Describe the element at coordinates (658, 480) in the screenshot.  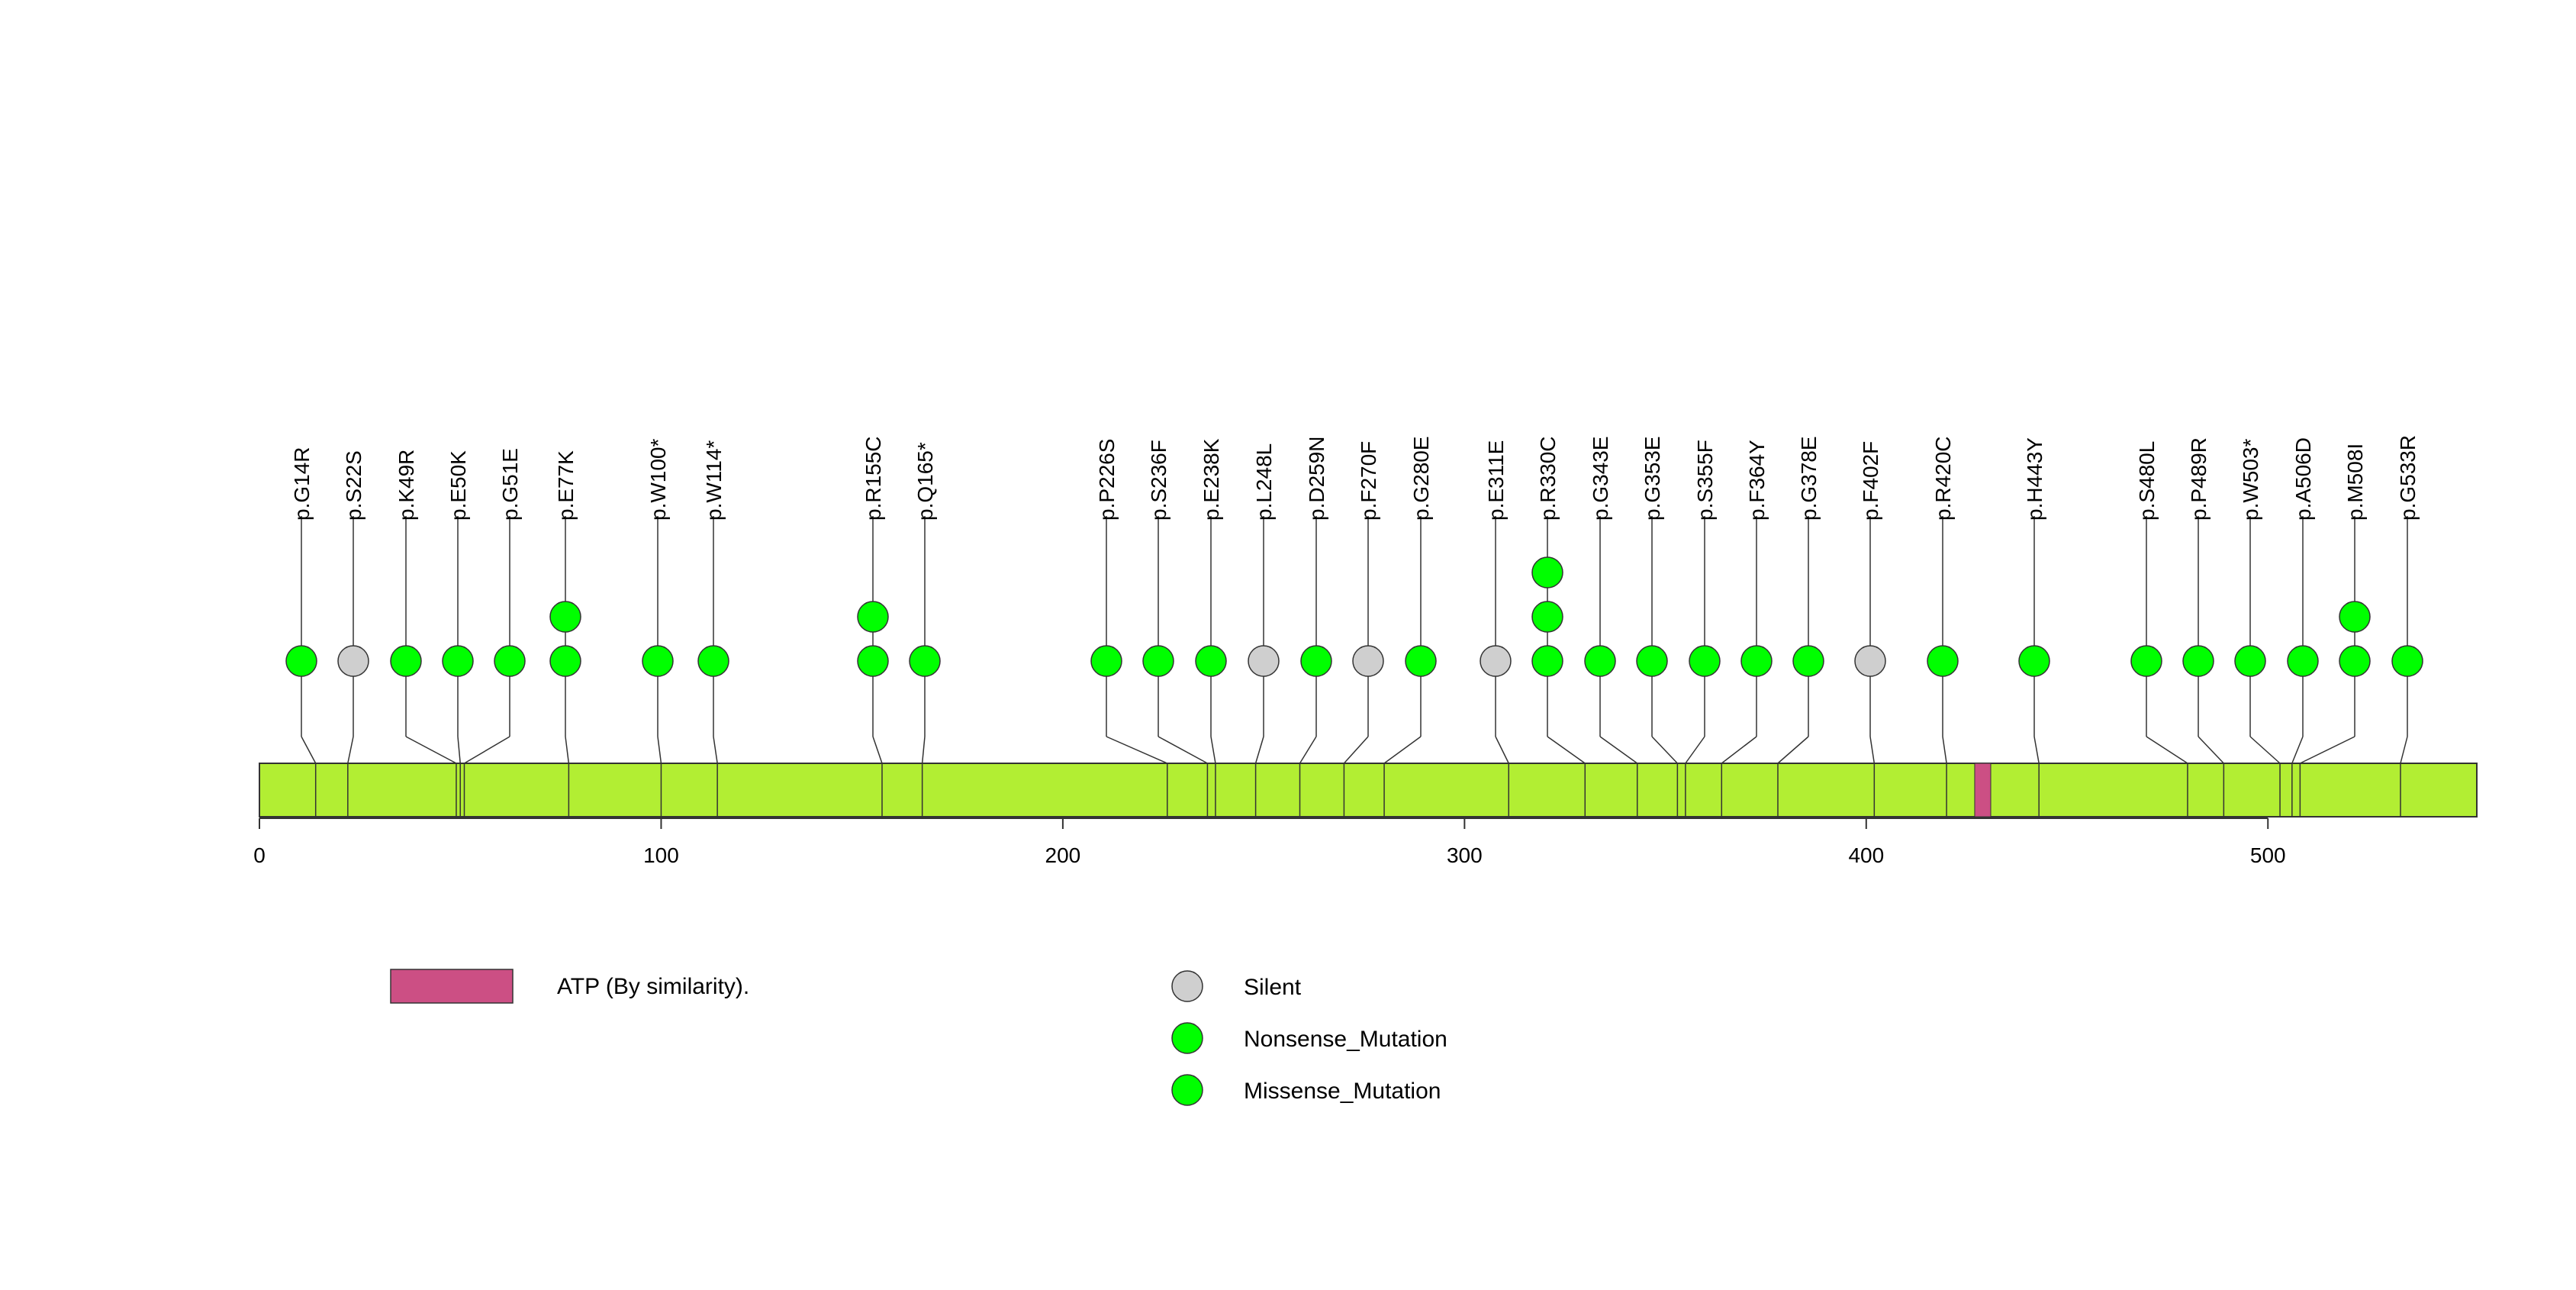
I see `mutation-label-6: p.W100*` at that location.